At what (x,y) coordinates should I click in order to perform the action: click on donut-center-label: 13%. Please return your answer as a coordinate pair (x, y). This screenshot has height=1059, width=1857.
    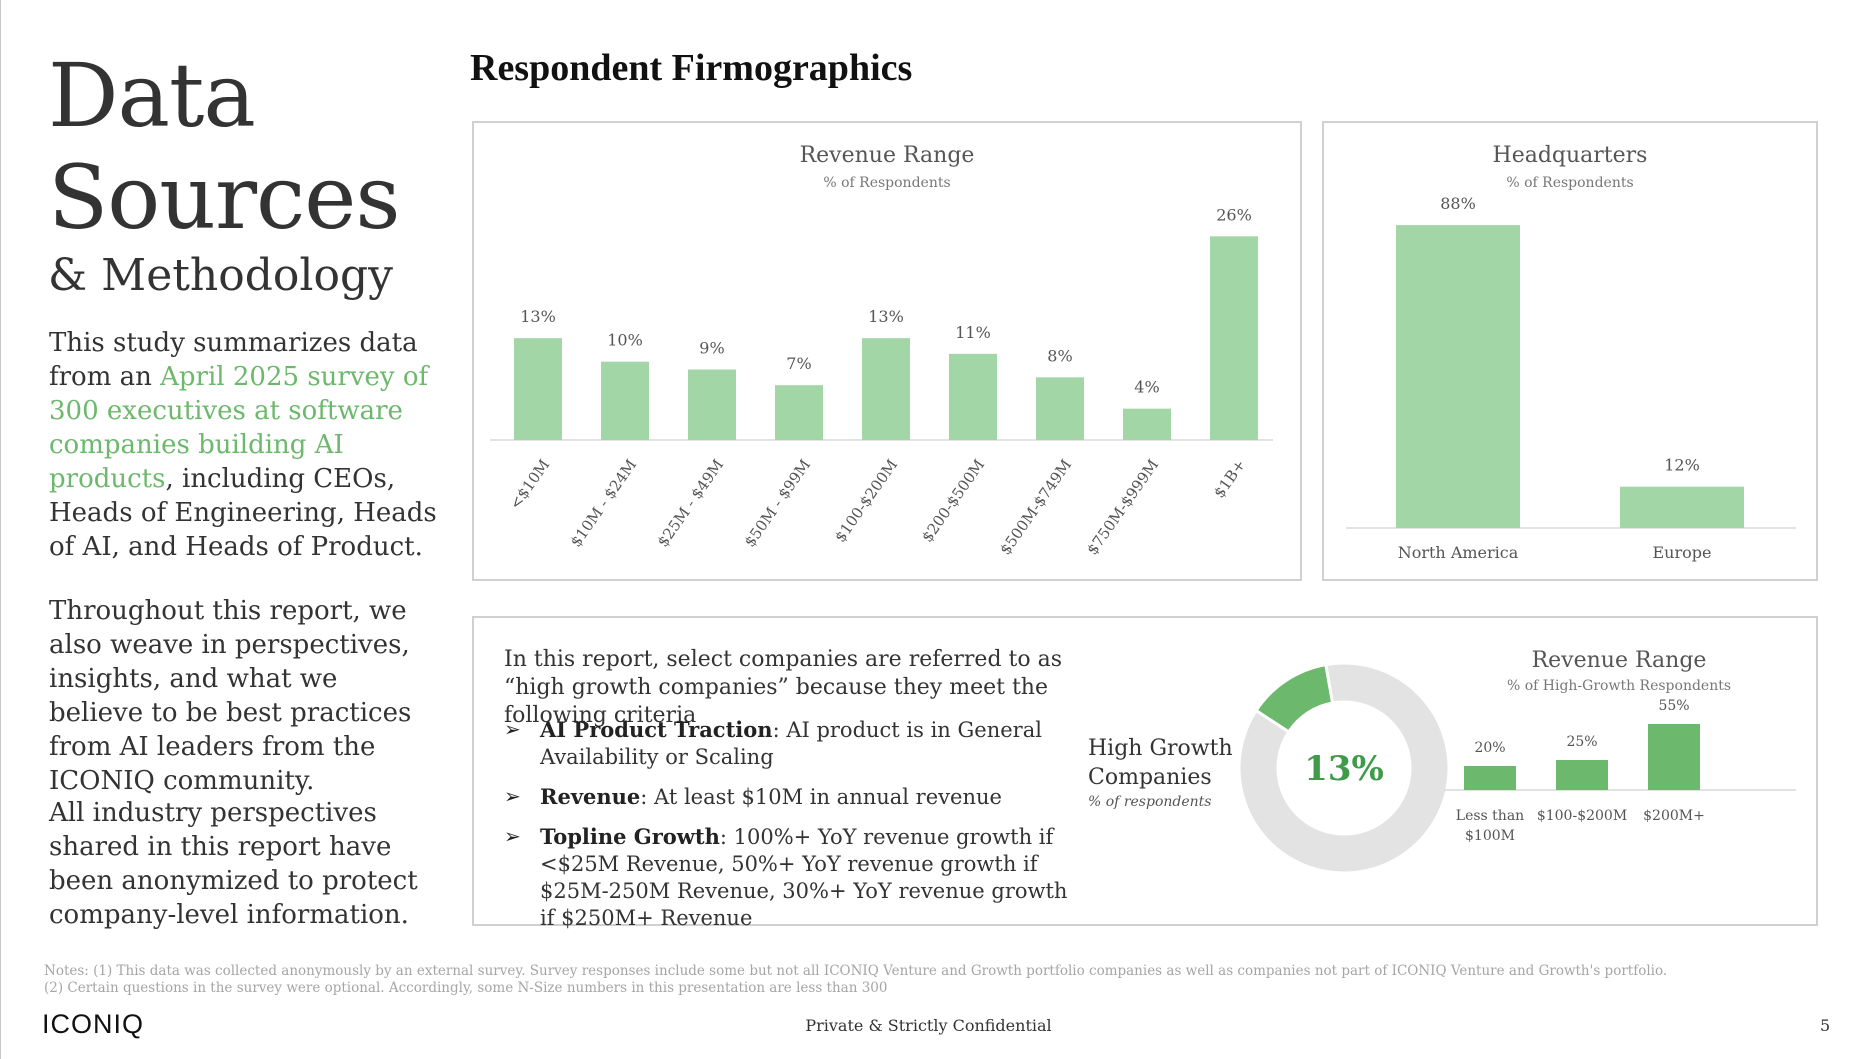
    Looking at the image, I should click on (1344, 769).